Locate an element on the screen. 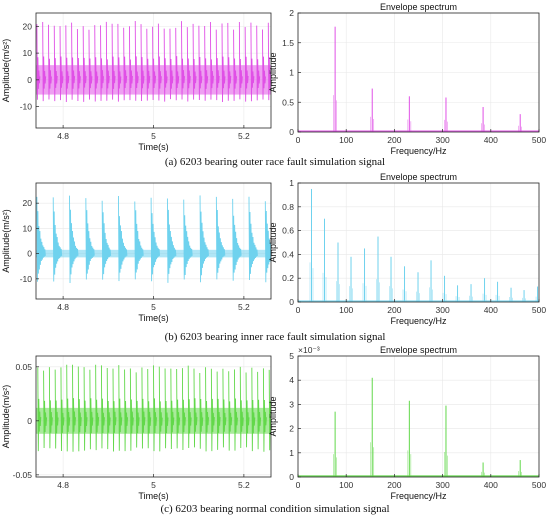  y-tick-label: 0.5 is located at coordinates (288, 102).